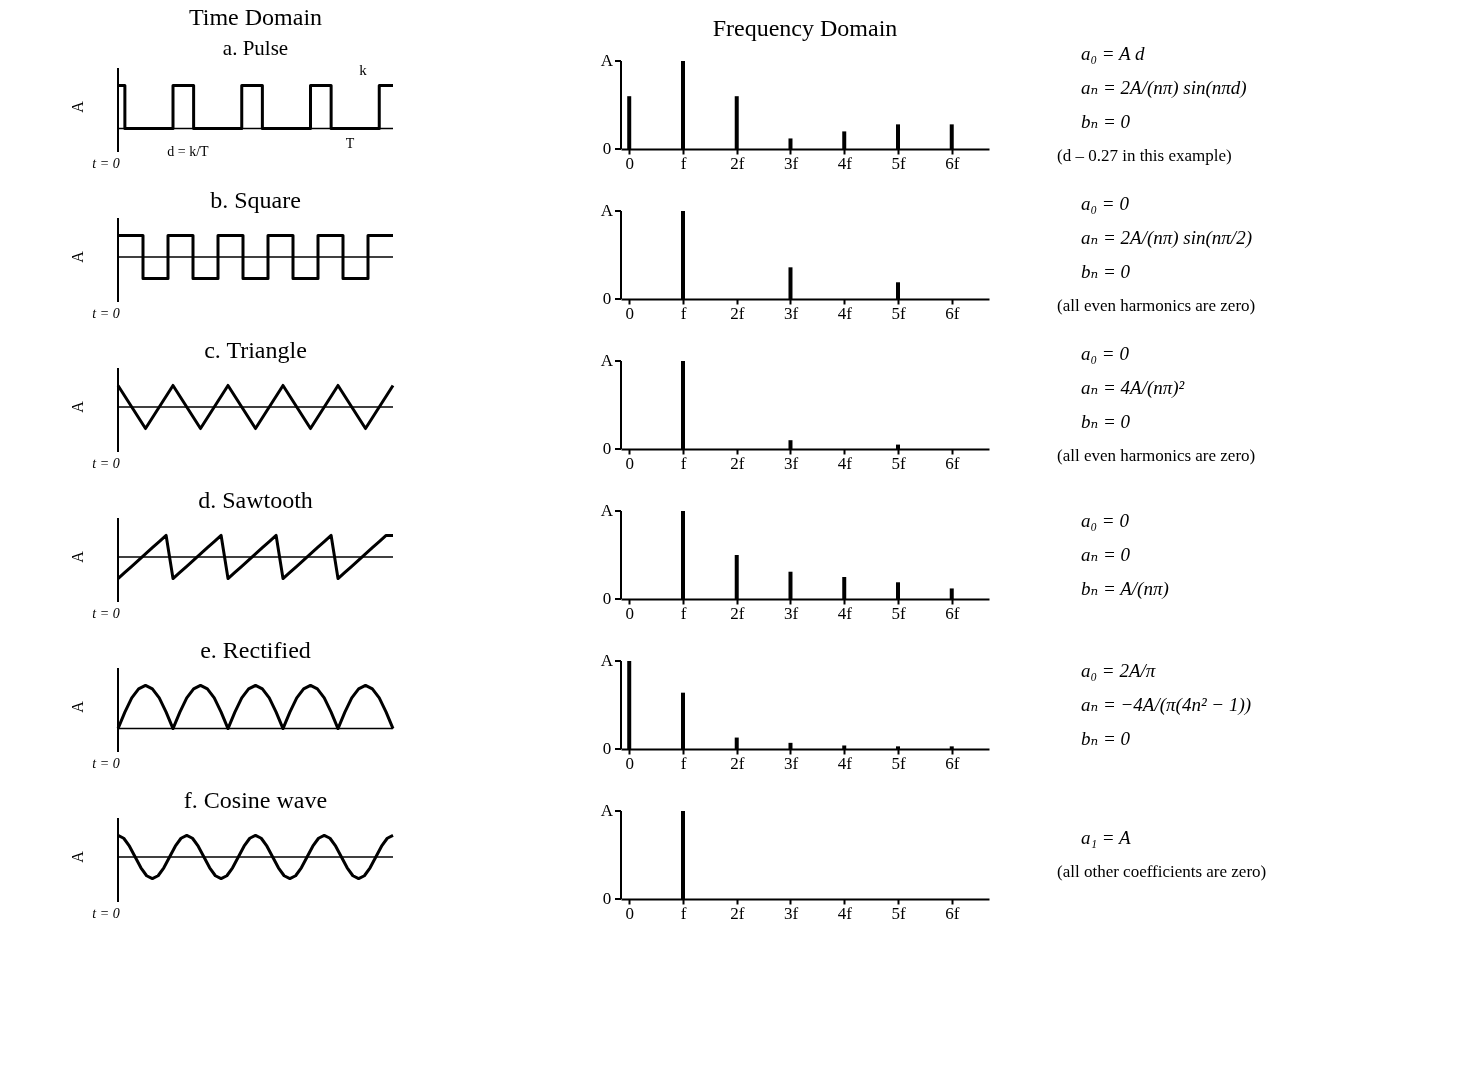  Describe the element at coordinates (1113, 53) in the screenshot. I see `text: a₀ = A d` at that location.